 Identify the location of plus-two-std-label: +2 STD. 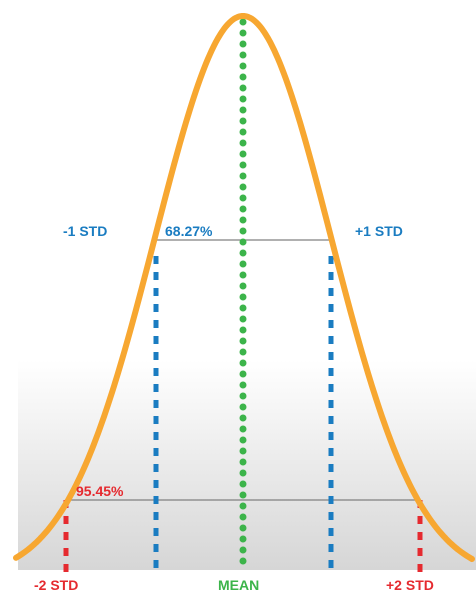
(410, 585).